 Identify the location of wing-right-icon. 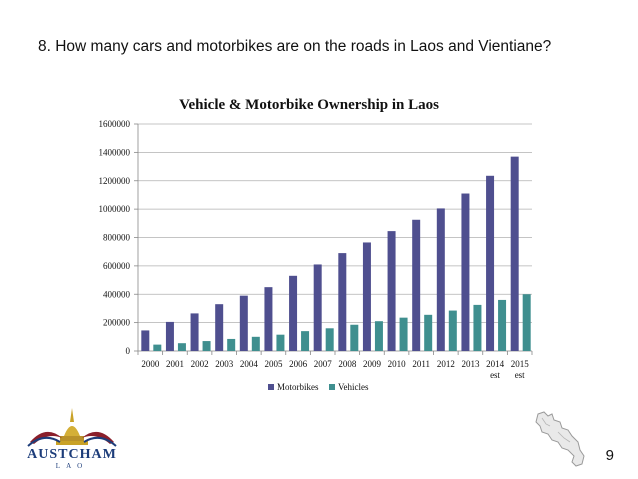
(99, 439).